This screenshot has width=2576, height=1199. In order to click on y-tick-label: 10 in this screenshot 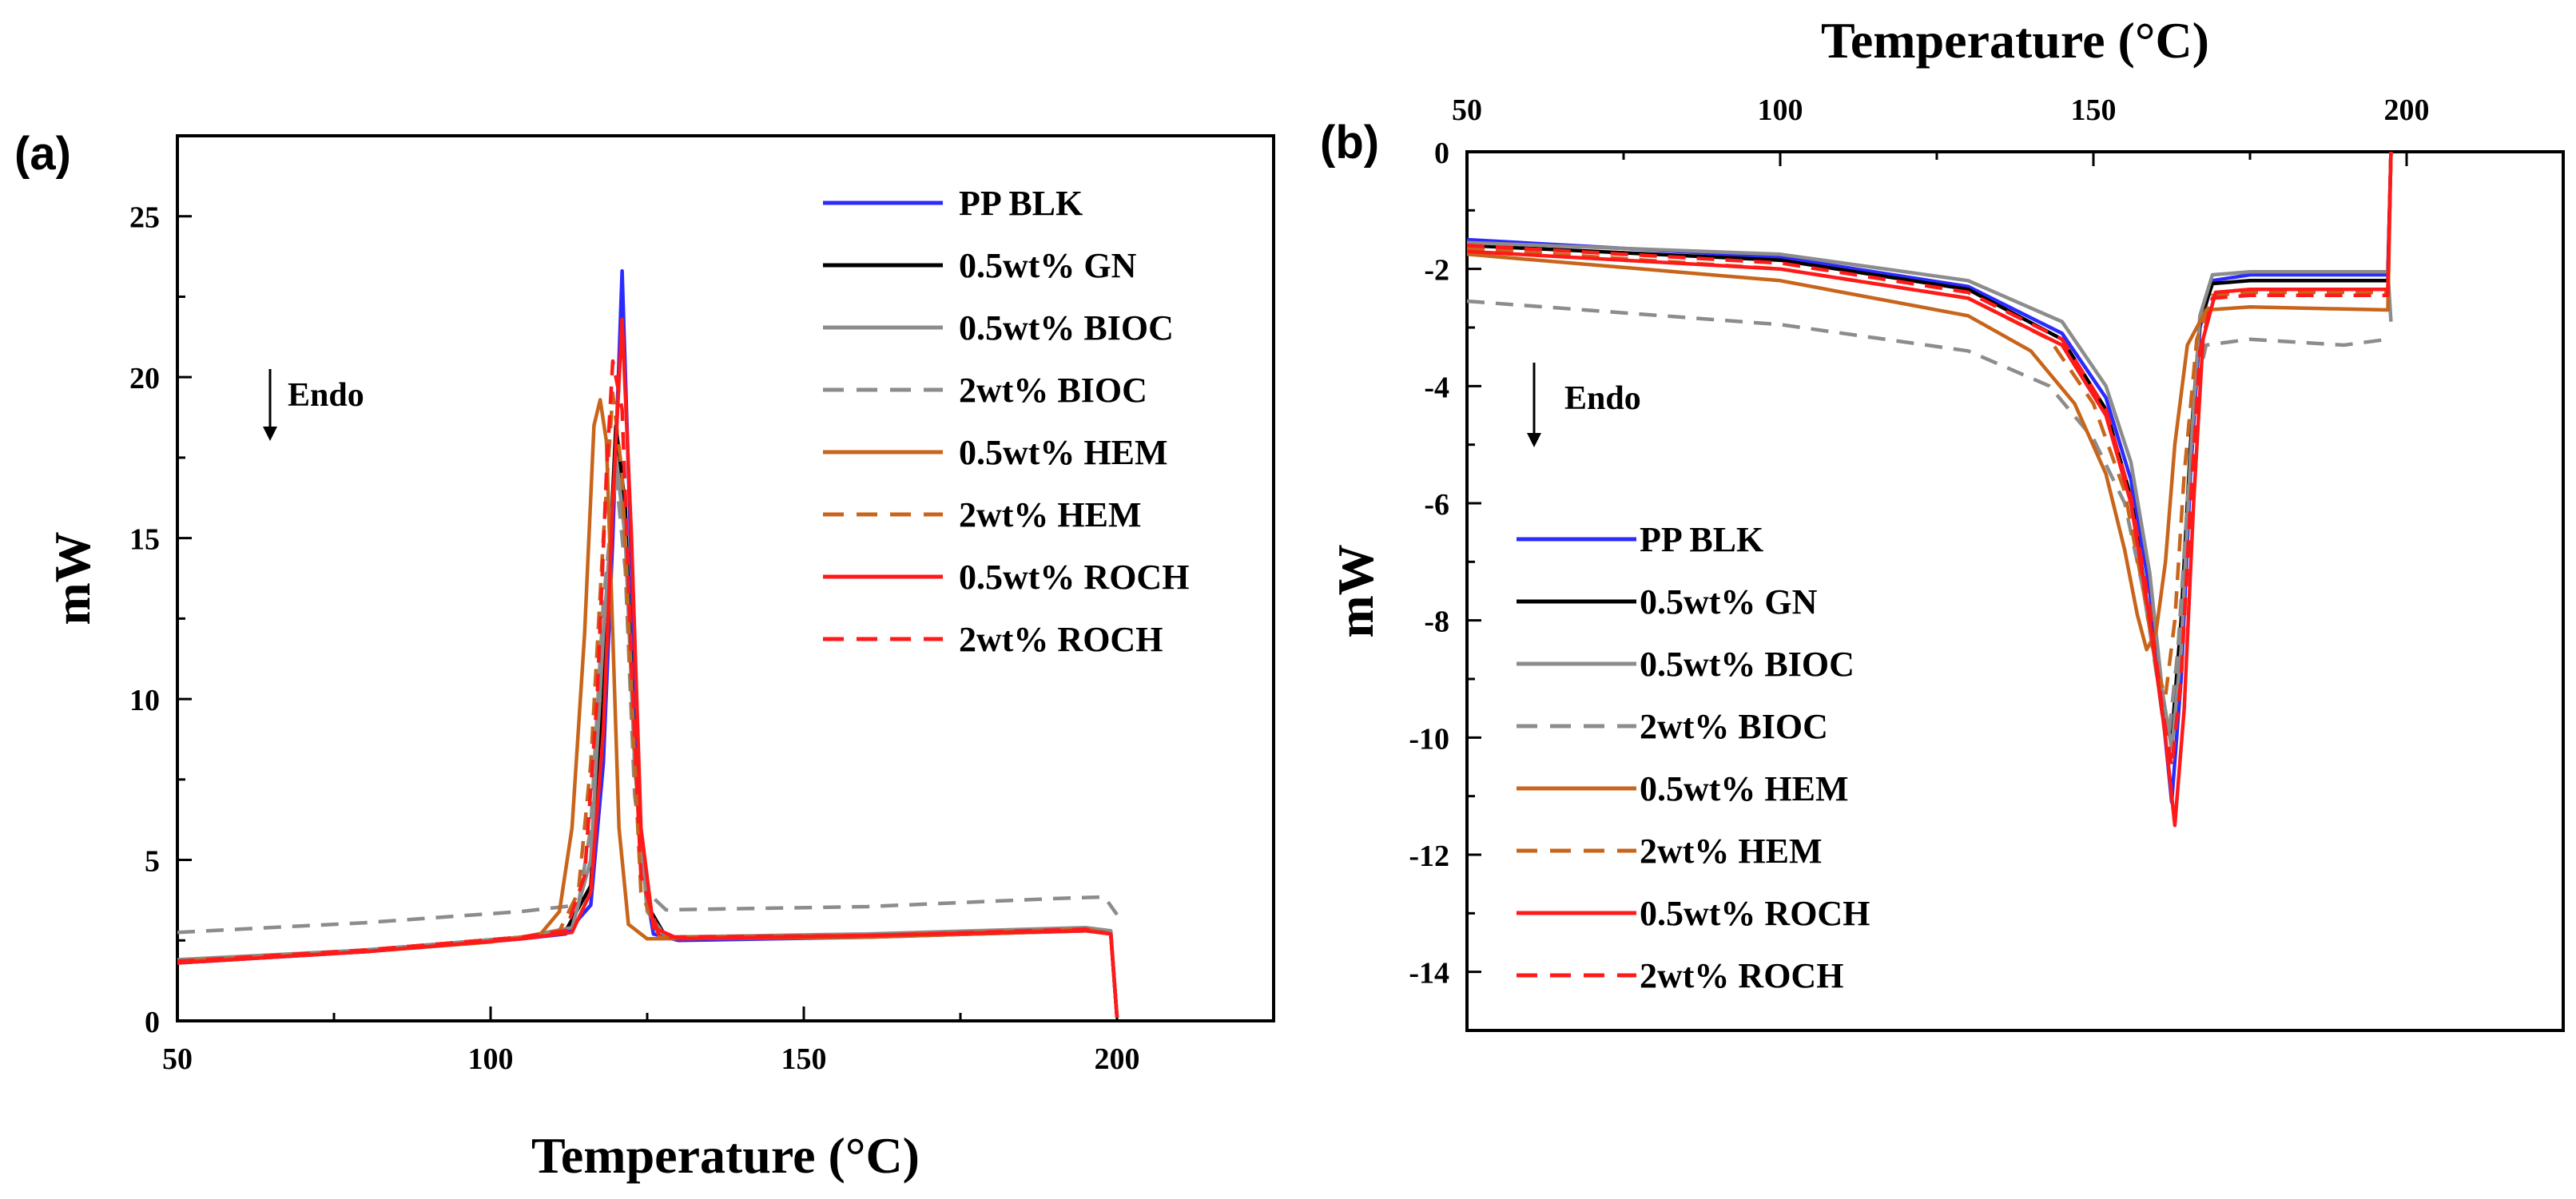, I will do `click(144, 700)`.